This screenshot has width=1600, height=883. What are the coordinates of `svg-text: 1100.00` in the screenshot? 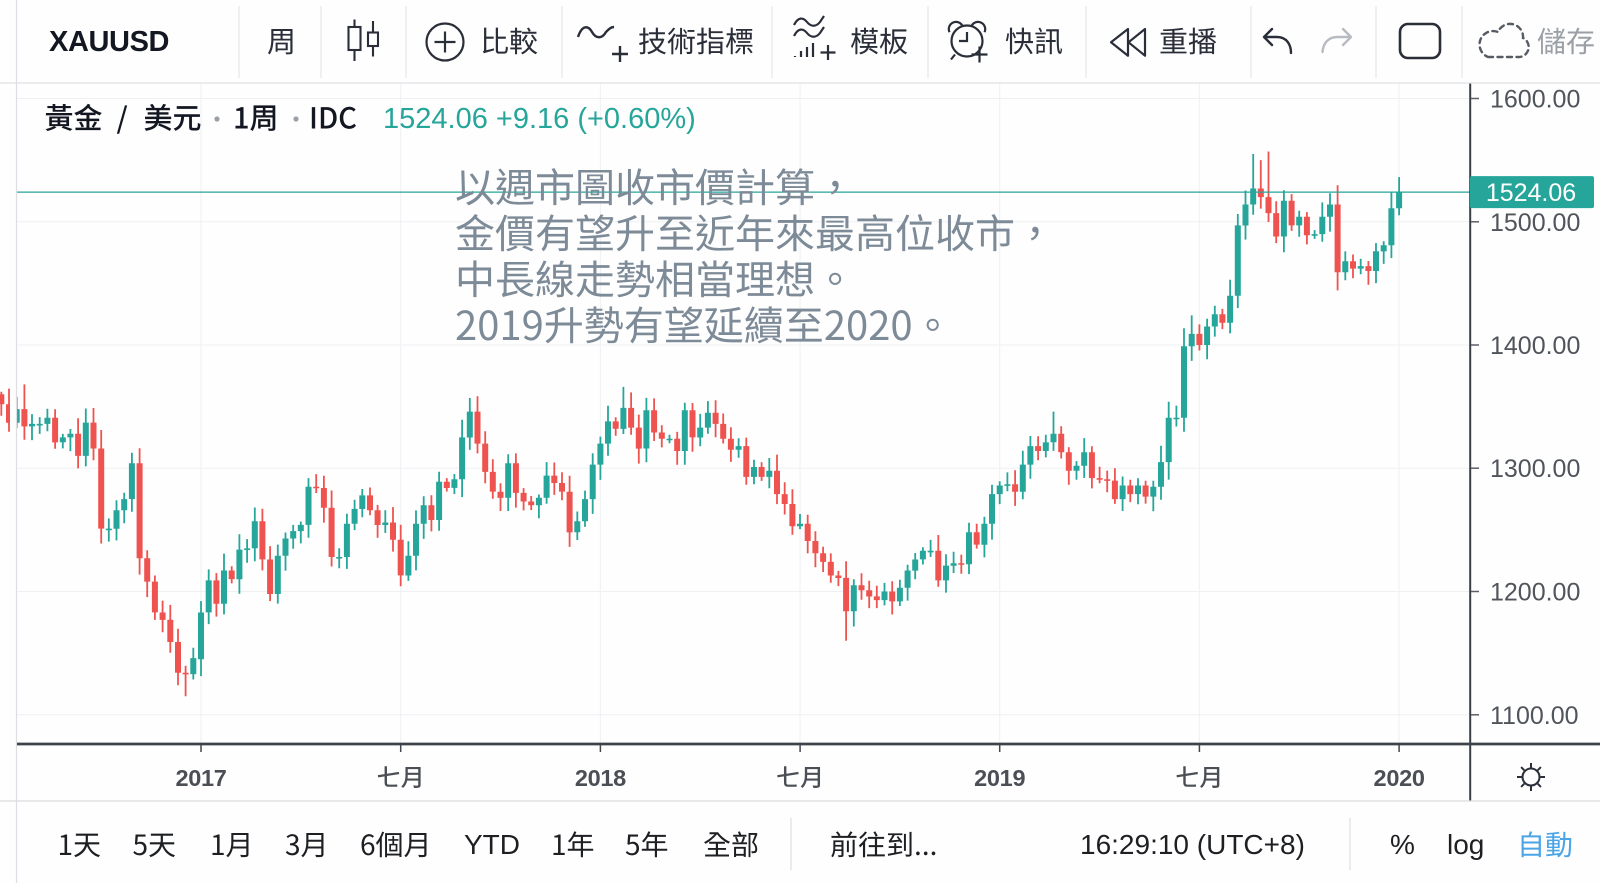 It's located at (1534, 716).